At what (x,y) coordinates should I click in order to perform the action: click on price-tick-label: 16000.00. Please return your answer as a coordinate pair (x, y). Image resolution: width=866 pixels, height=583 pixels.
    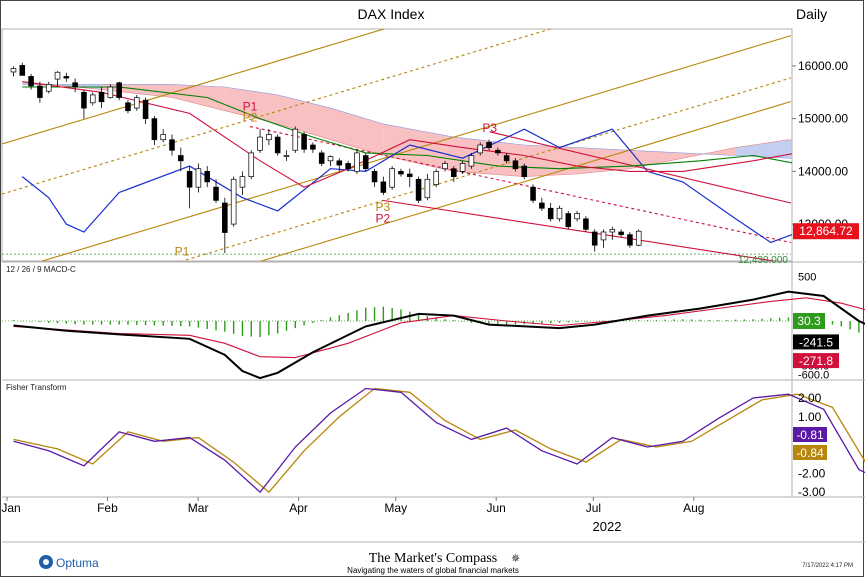
    Looking at the image, I should click on (823, 66).